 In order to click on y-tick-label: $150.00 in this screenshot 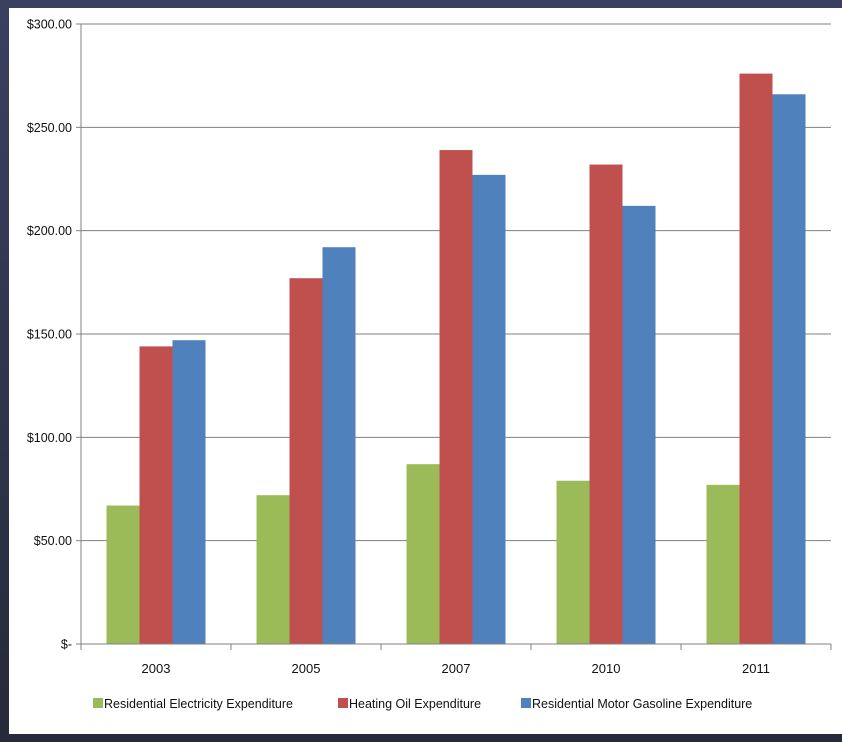, I will do `click(49, 335)`.